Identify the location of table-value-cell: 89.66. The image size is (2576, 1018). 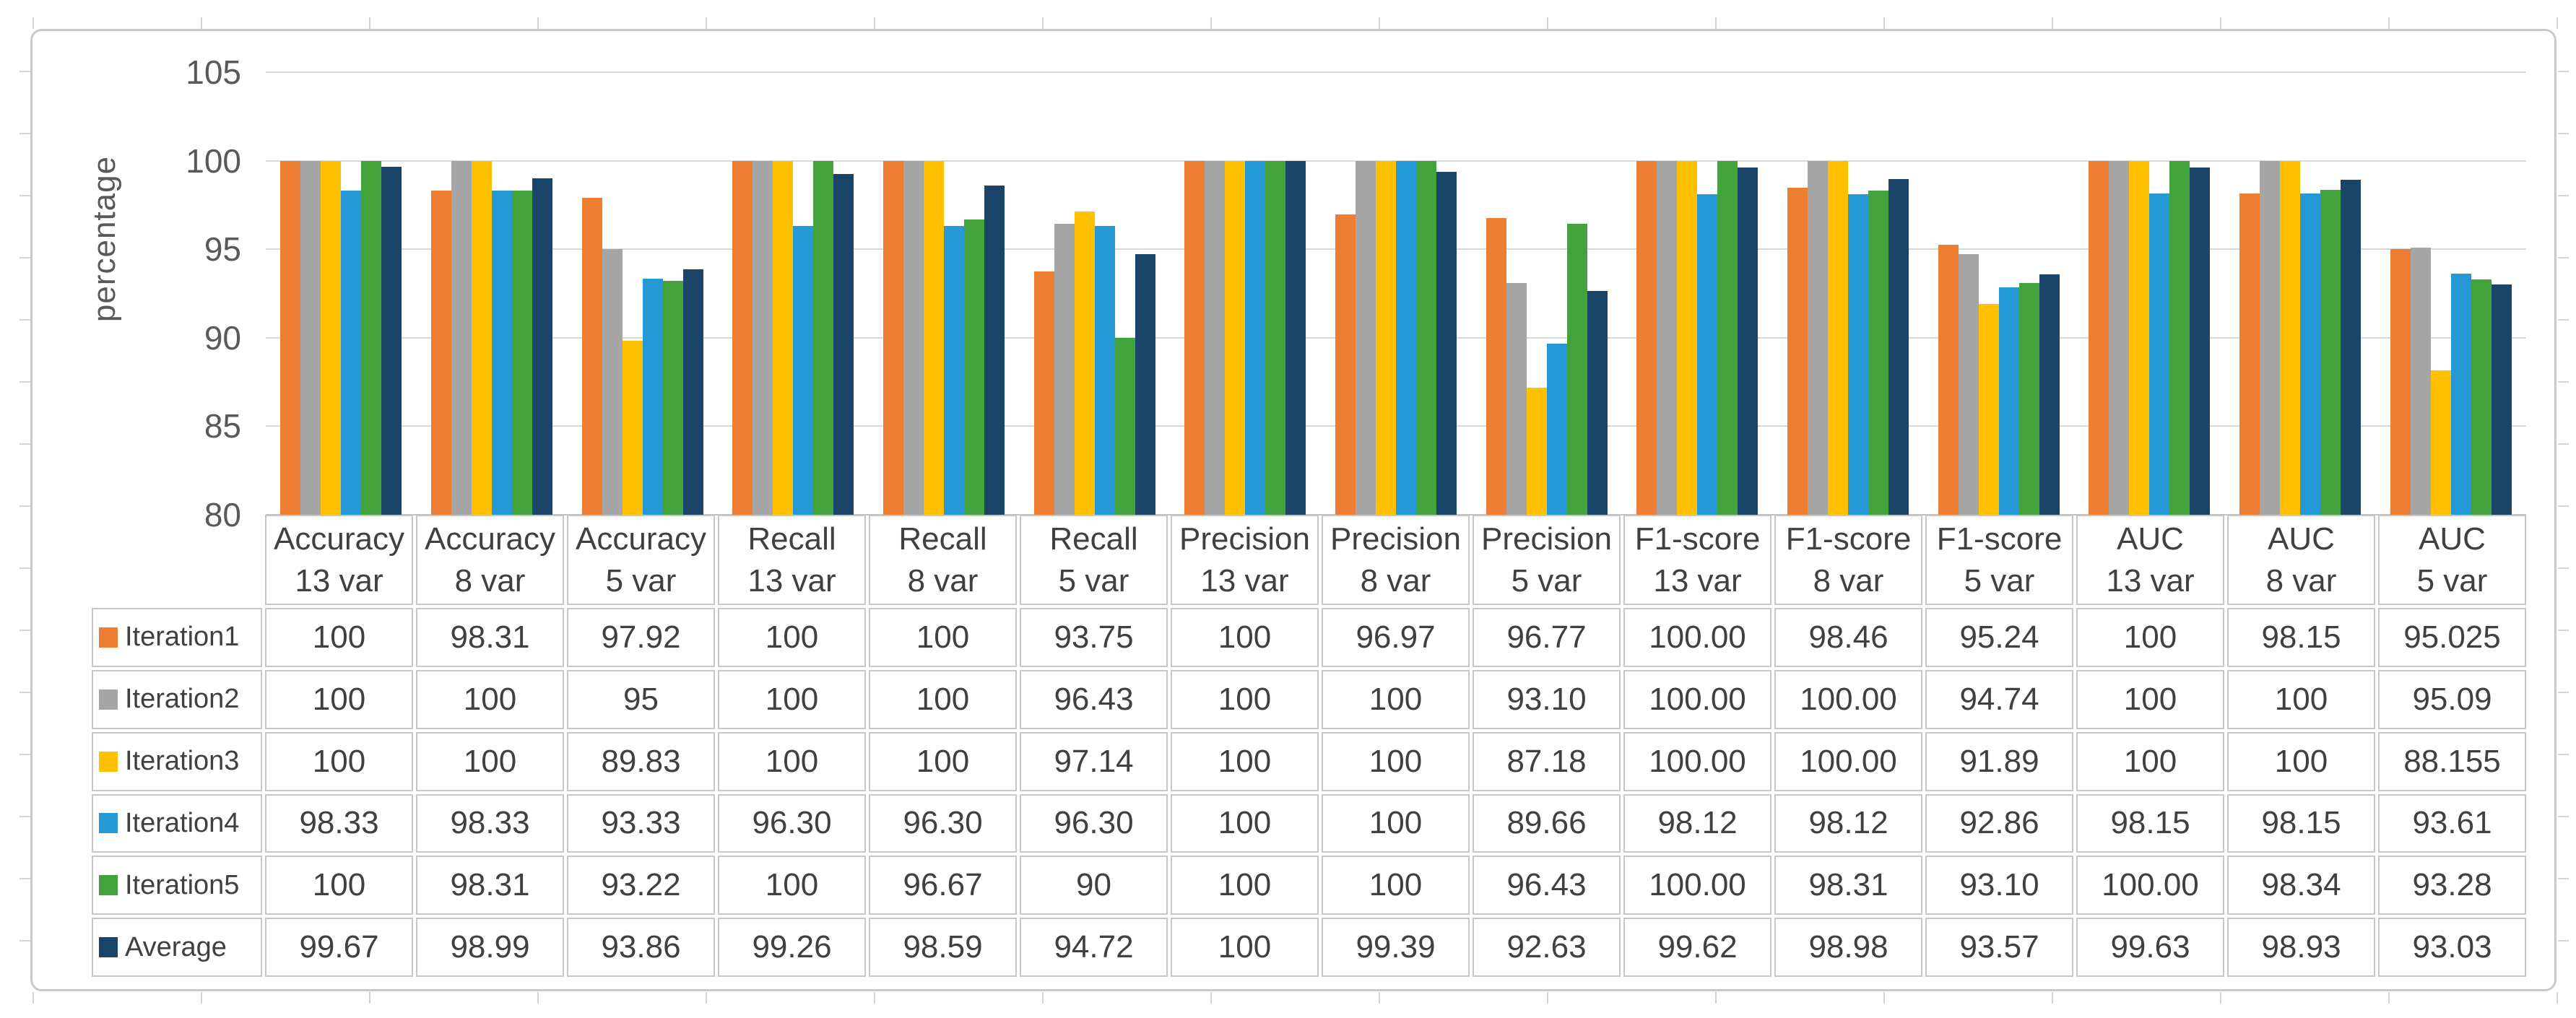
(1547, 823).